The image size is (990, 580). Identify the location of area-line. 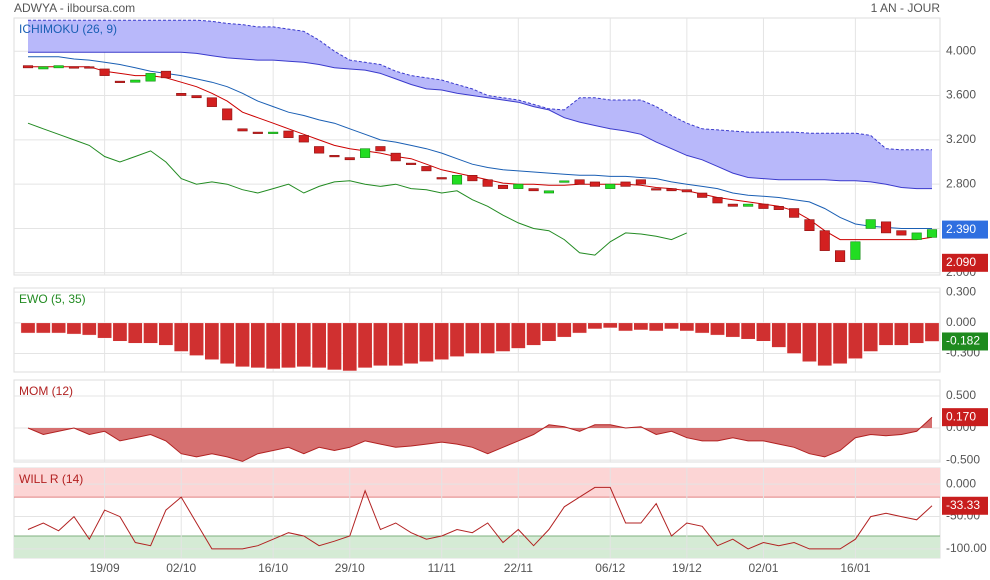
(480, 439).